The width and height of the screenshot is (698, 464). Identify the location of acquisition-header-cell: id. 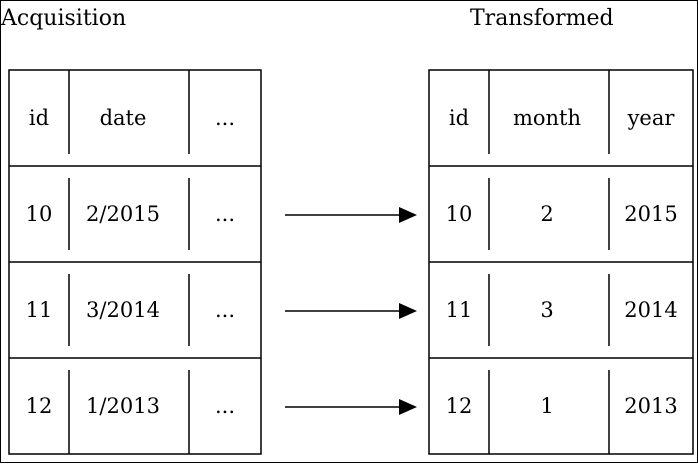
(39, 118).